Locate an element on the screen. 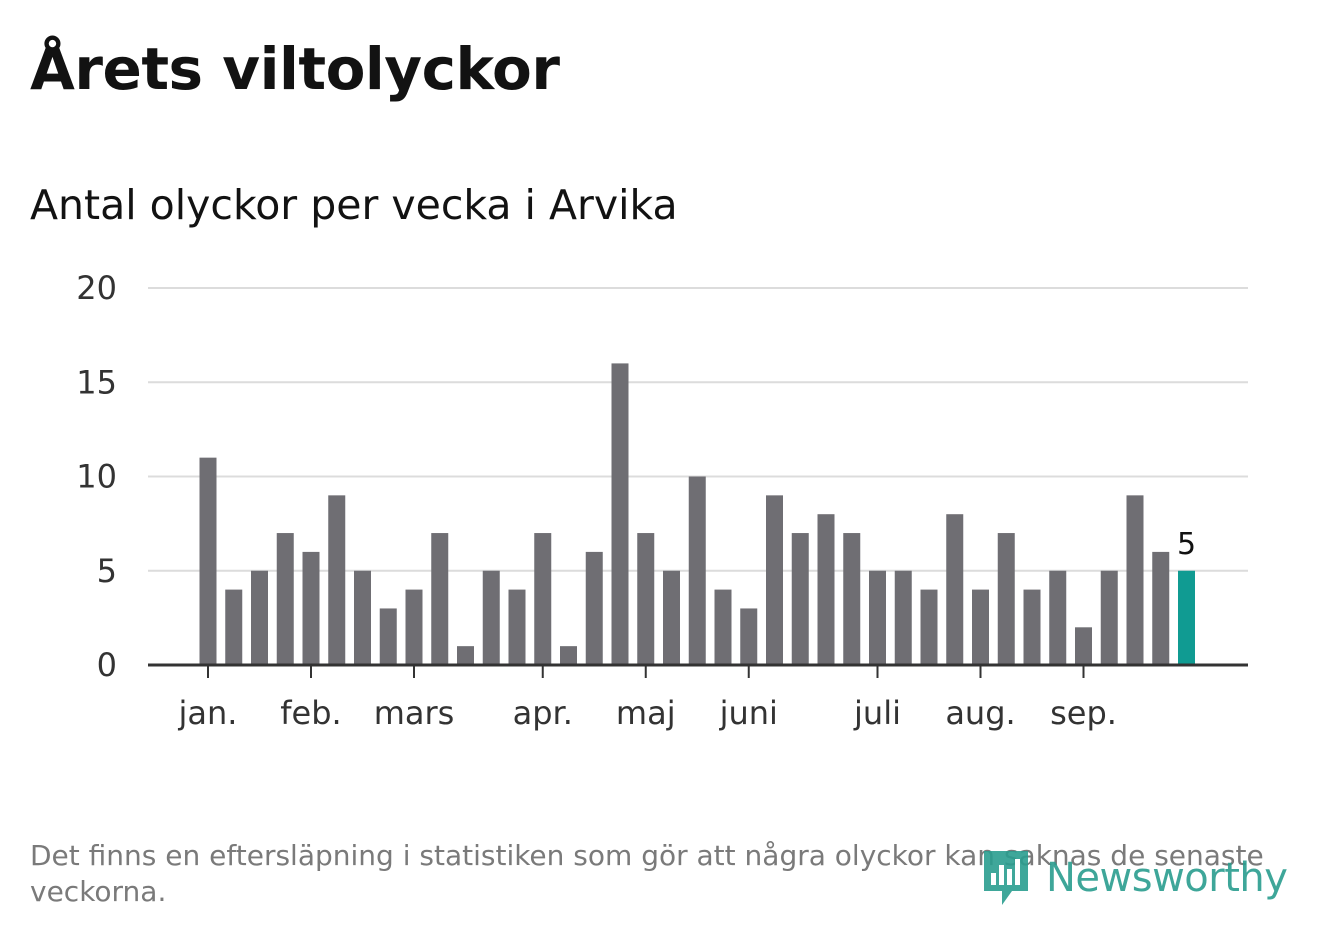  x-tick-label: mars is located at coordinates (414, 713).